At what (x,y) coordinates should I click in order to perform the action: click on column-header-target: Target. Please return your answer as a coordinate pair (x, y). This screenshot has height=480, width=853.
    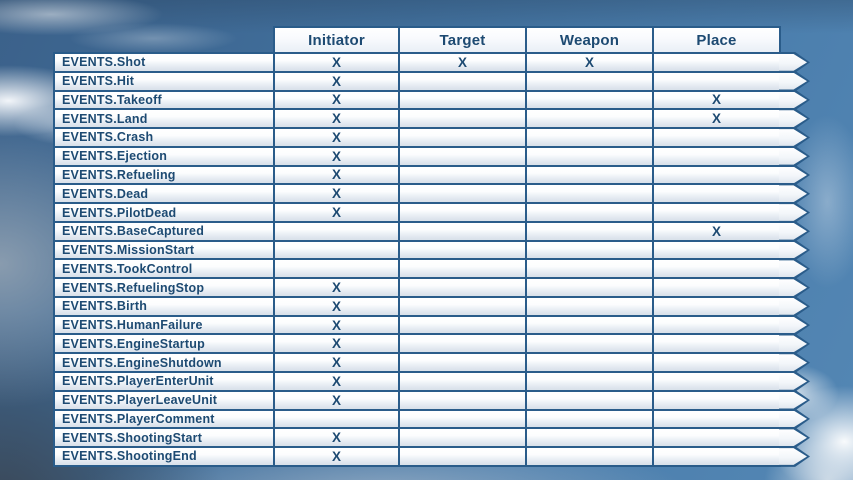
    Looking at the image, I should click on (462, 40).